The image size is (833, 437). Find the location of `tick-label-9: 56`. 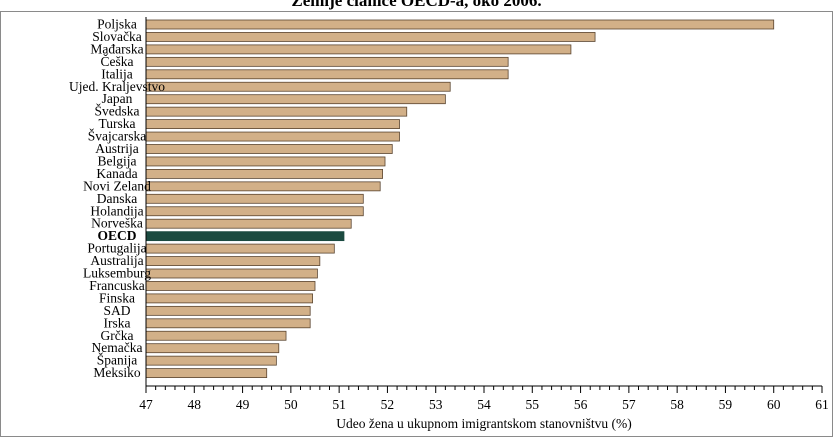

tick-label-9: 56 is located at coordinates (581, 404).